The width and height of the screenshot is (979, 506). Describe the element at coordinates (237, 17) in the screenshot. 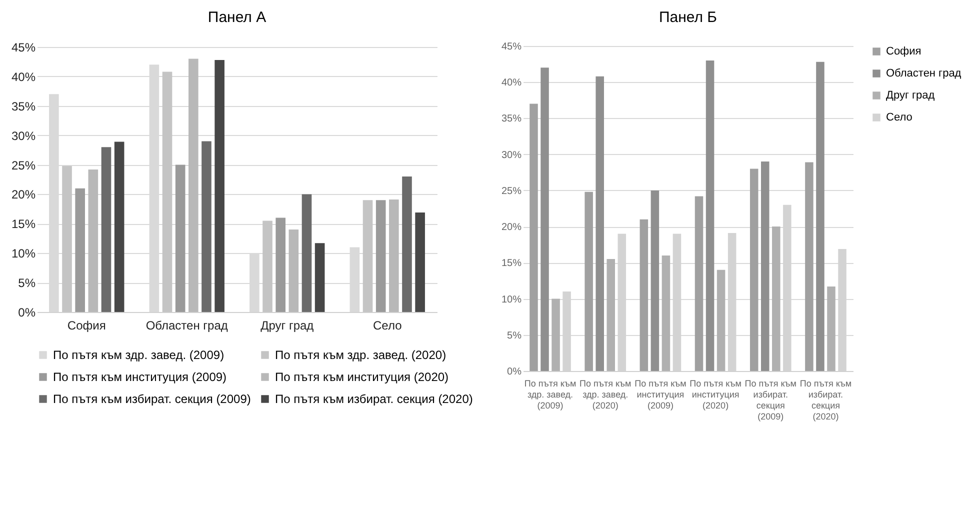

I see `chart-title: Панел А` at that location.